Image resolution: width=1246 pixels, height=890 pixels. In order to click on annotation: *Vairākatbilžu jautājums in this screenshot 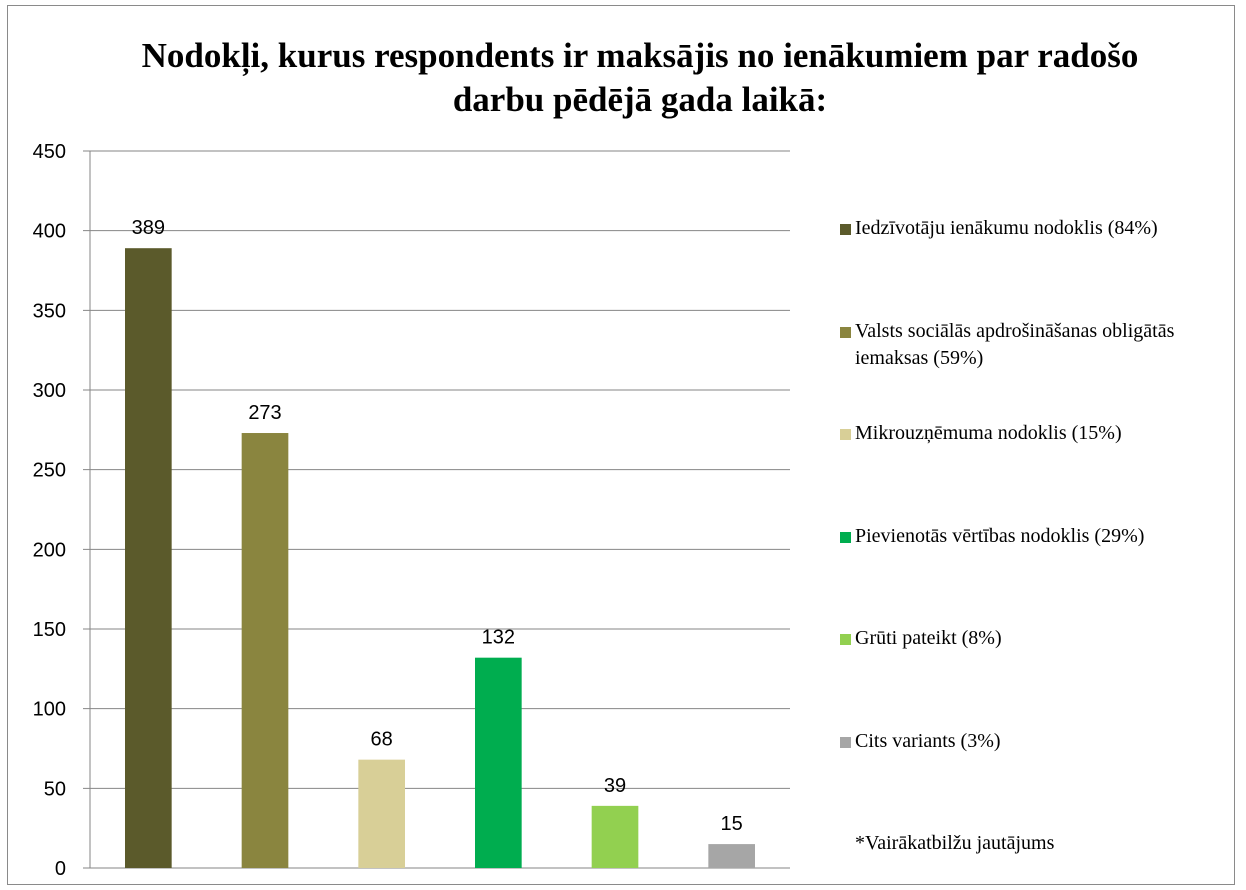, I will do `click(955, 843)`.